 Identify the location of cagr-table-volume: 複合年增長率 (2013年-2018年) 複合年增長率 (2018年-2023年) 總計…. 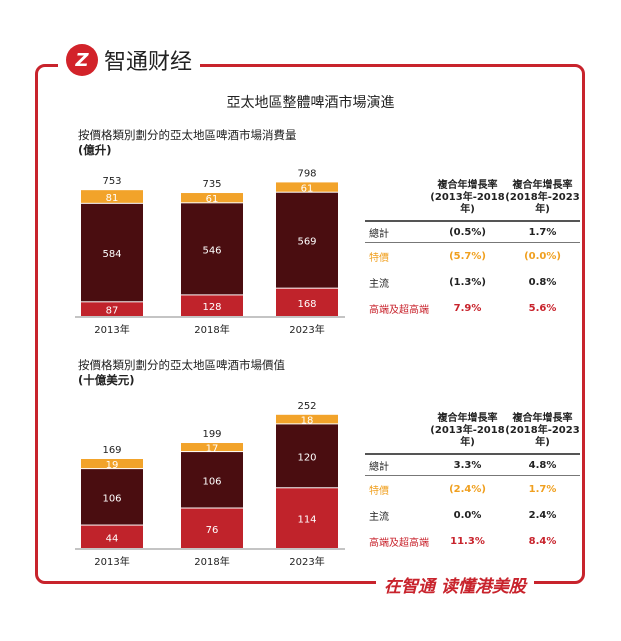
(472, 250).